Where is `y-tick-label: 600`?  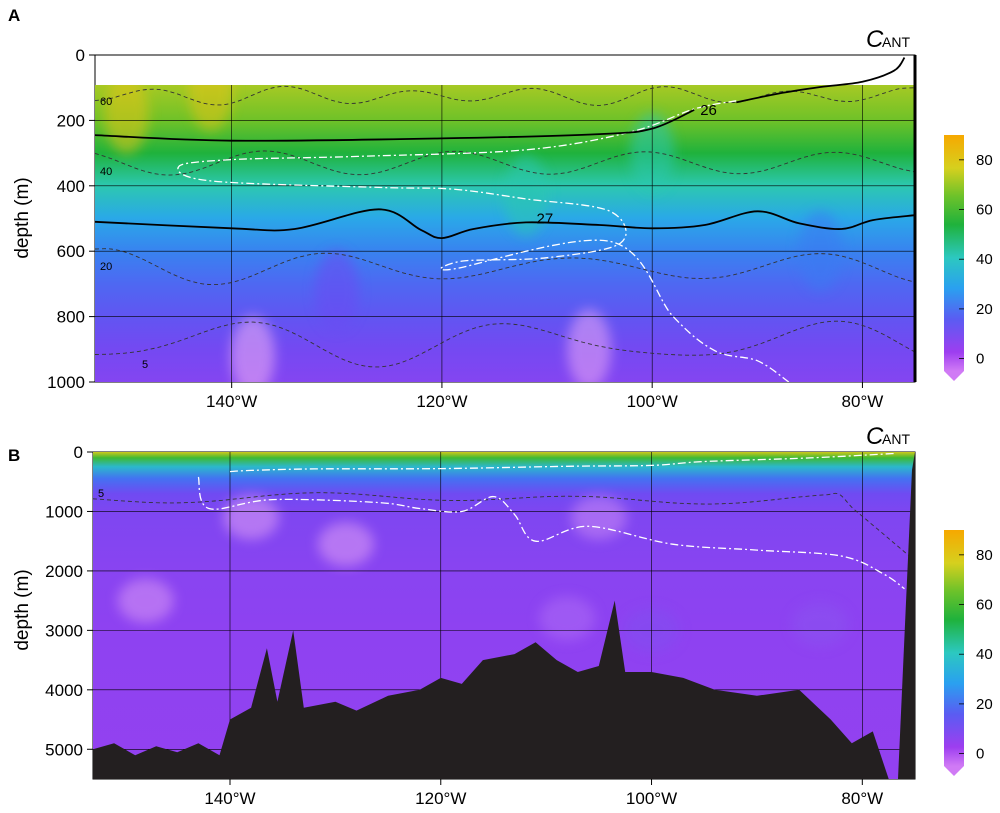 y-tick-label: 600 is located at coordinates (71, 251).